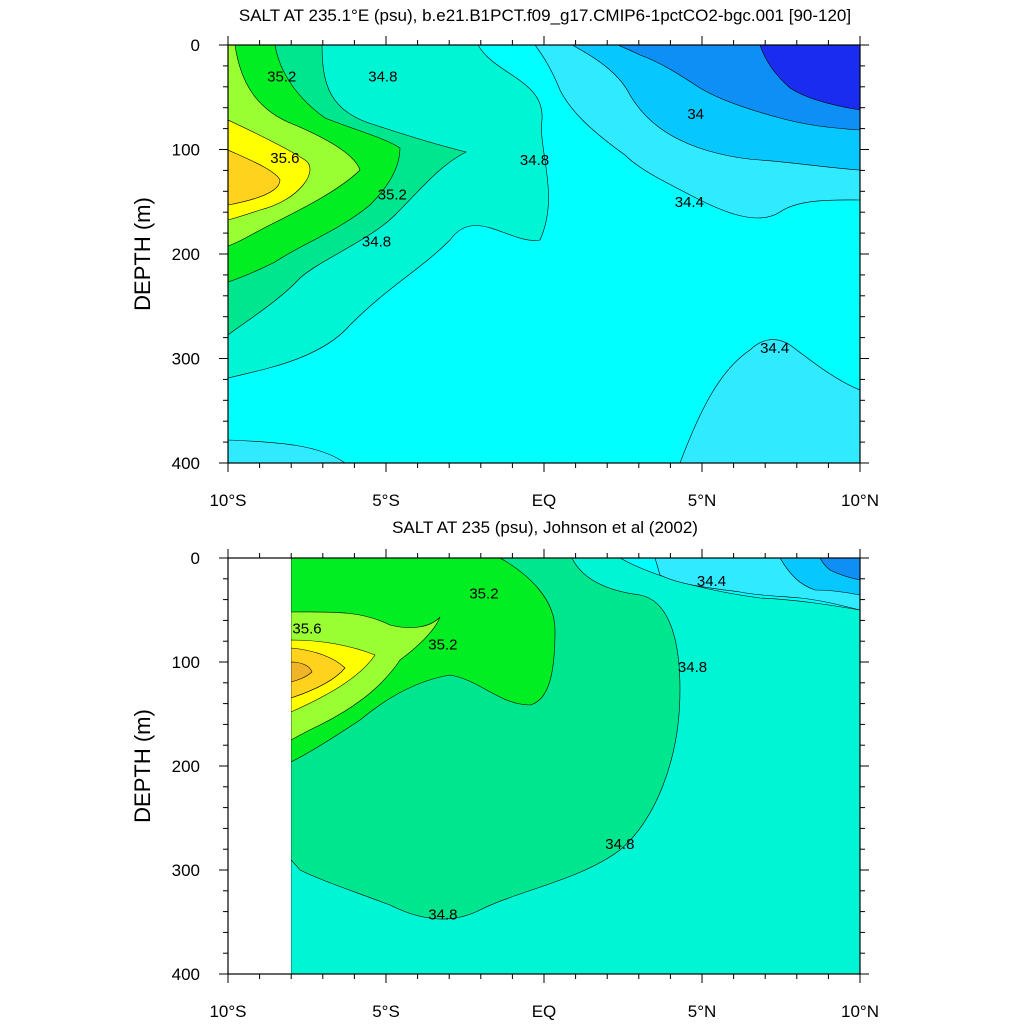  What do you see at coordinates (545, 527) in the screenshot?
I see `bottom-title: SALT AT 235 (psu), Johnson et al (2002)` at bounding box center [545, 527].